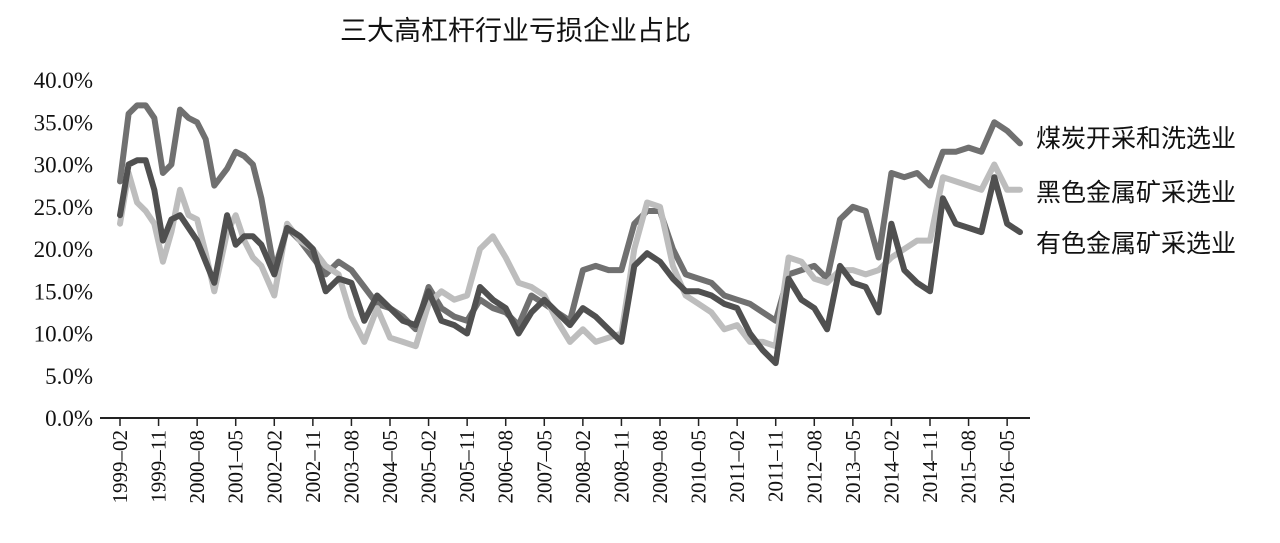 This screenshot has height=543, width=1280. I want to click on x-tick-label: 2008–02, so click(583, 467).